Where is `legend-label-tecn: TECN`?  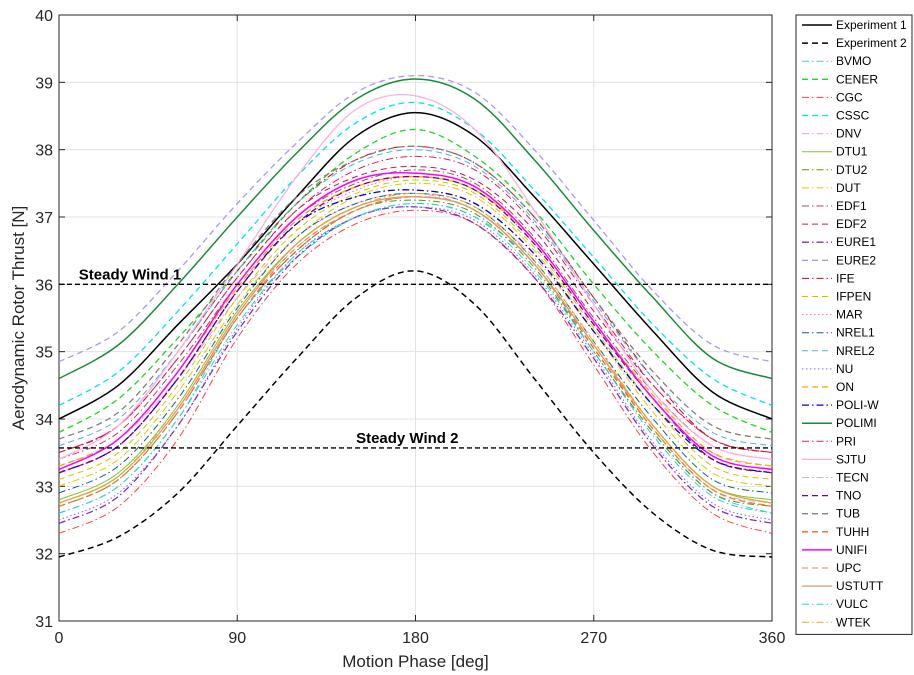
legend-label-tecn: TECN is located at coordinates (852, 478).